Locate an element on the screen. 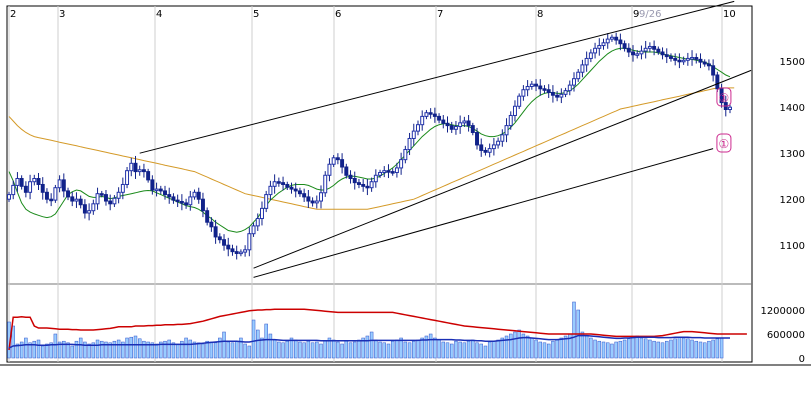  volume-average-lines is located at coordinates (377, 329).